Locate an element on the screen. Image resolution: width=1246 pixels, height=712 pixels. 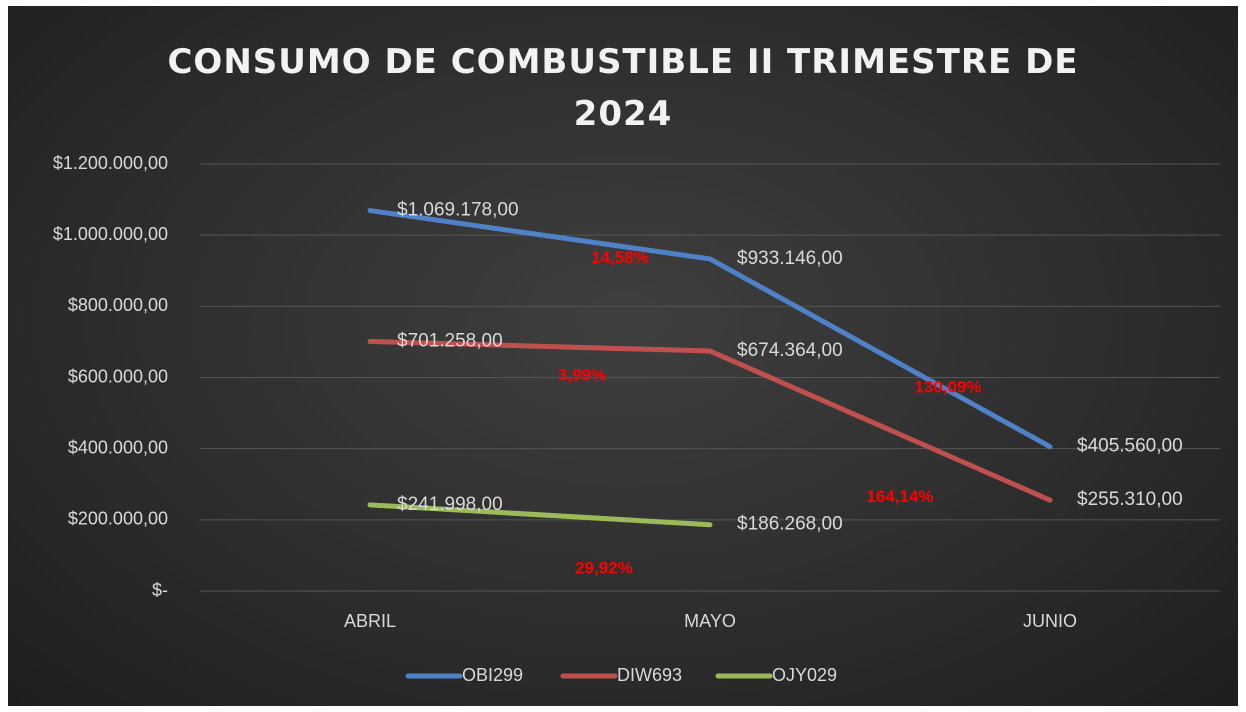
legend-label: DIW693 is located at coordinates (649, 675).